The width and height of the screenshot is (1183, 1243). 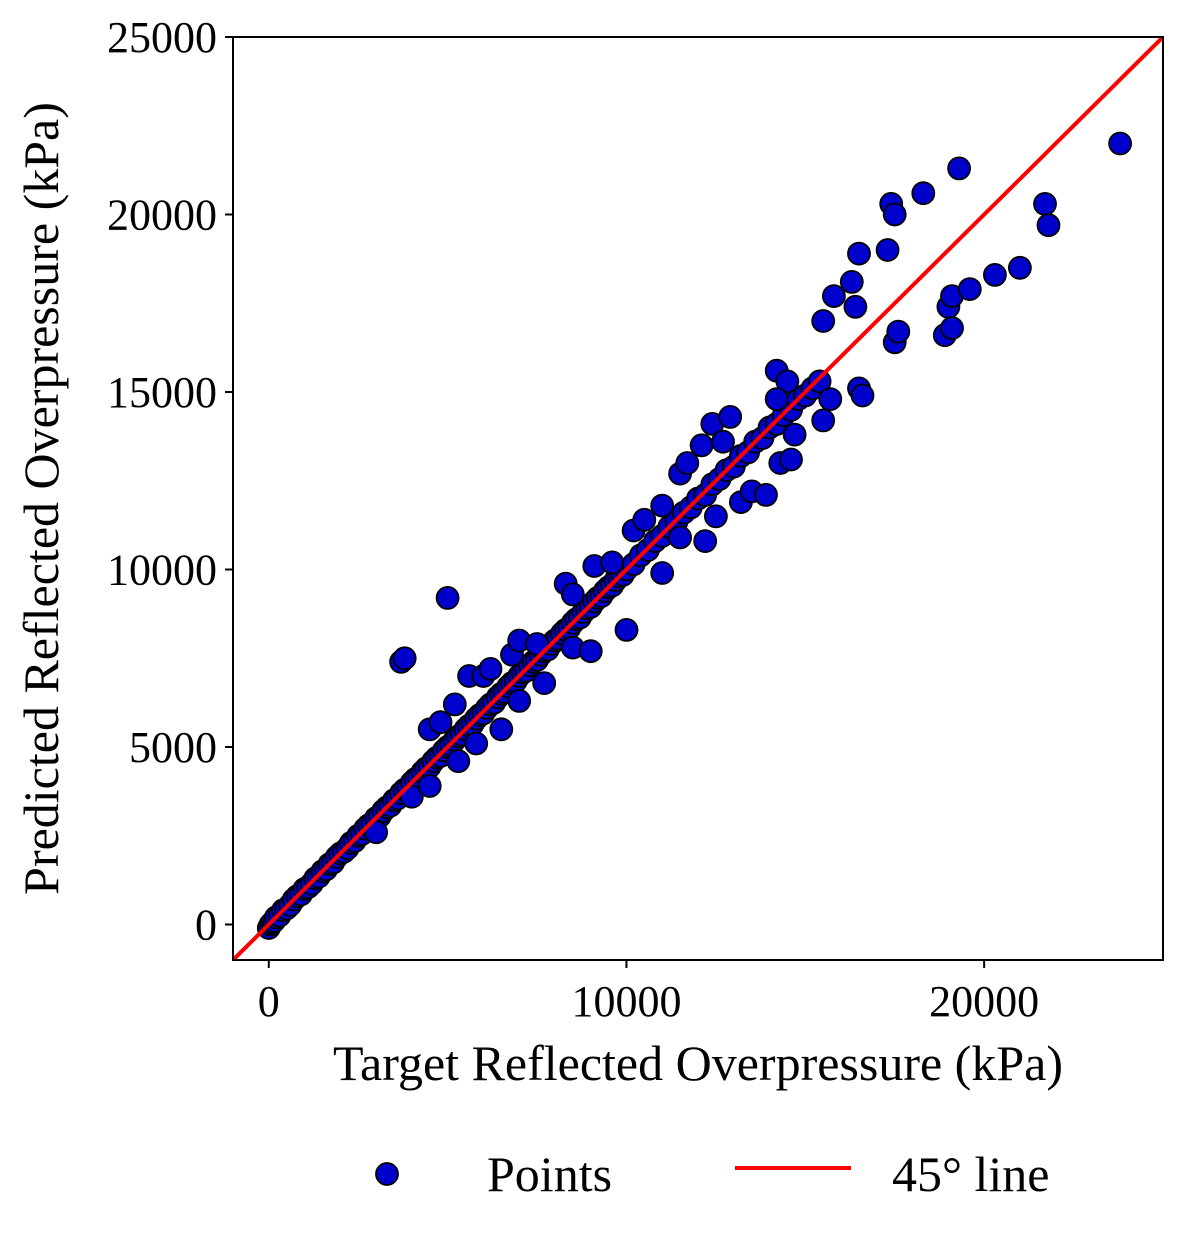 I want to click on y-tick-label: 25000, so click(x=162, y=37).